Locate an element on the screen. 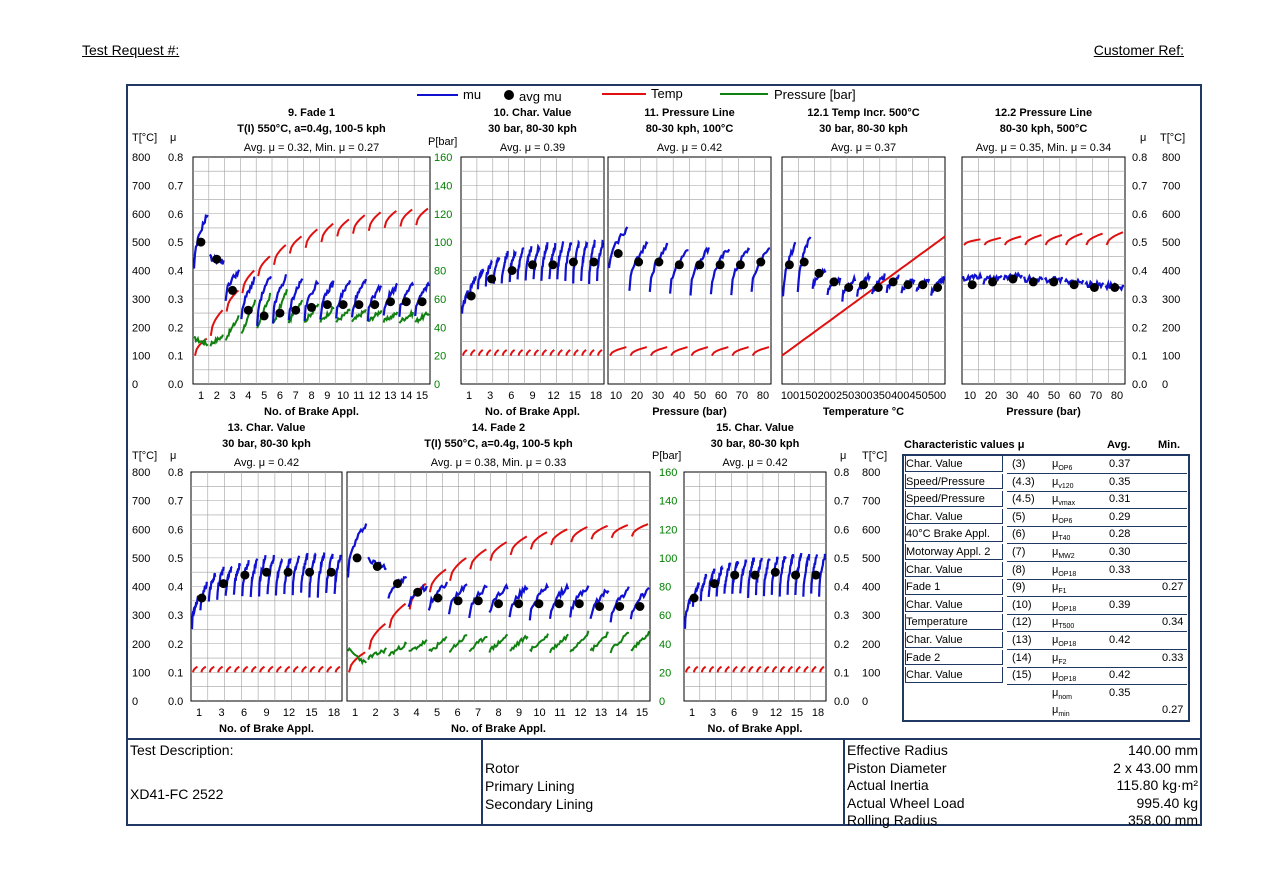  x-tick-label: 14 is located at coordinates (621, 713).